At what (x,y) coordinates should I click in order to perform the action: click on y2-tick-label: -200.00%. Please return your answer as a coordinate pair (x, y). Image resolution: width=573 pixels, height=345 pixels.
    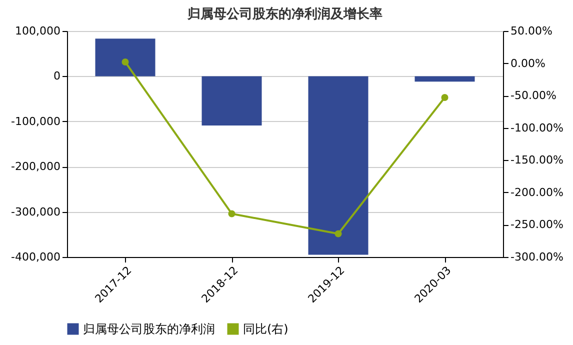
    Looking at the image, I should click on (537, 192).